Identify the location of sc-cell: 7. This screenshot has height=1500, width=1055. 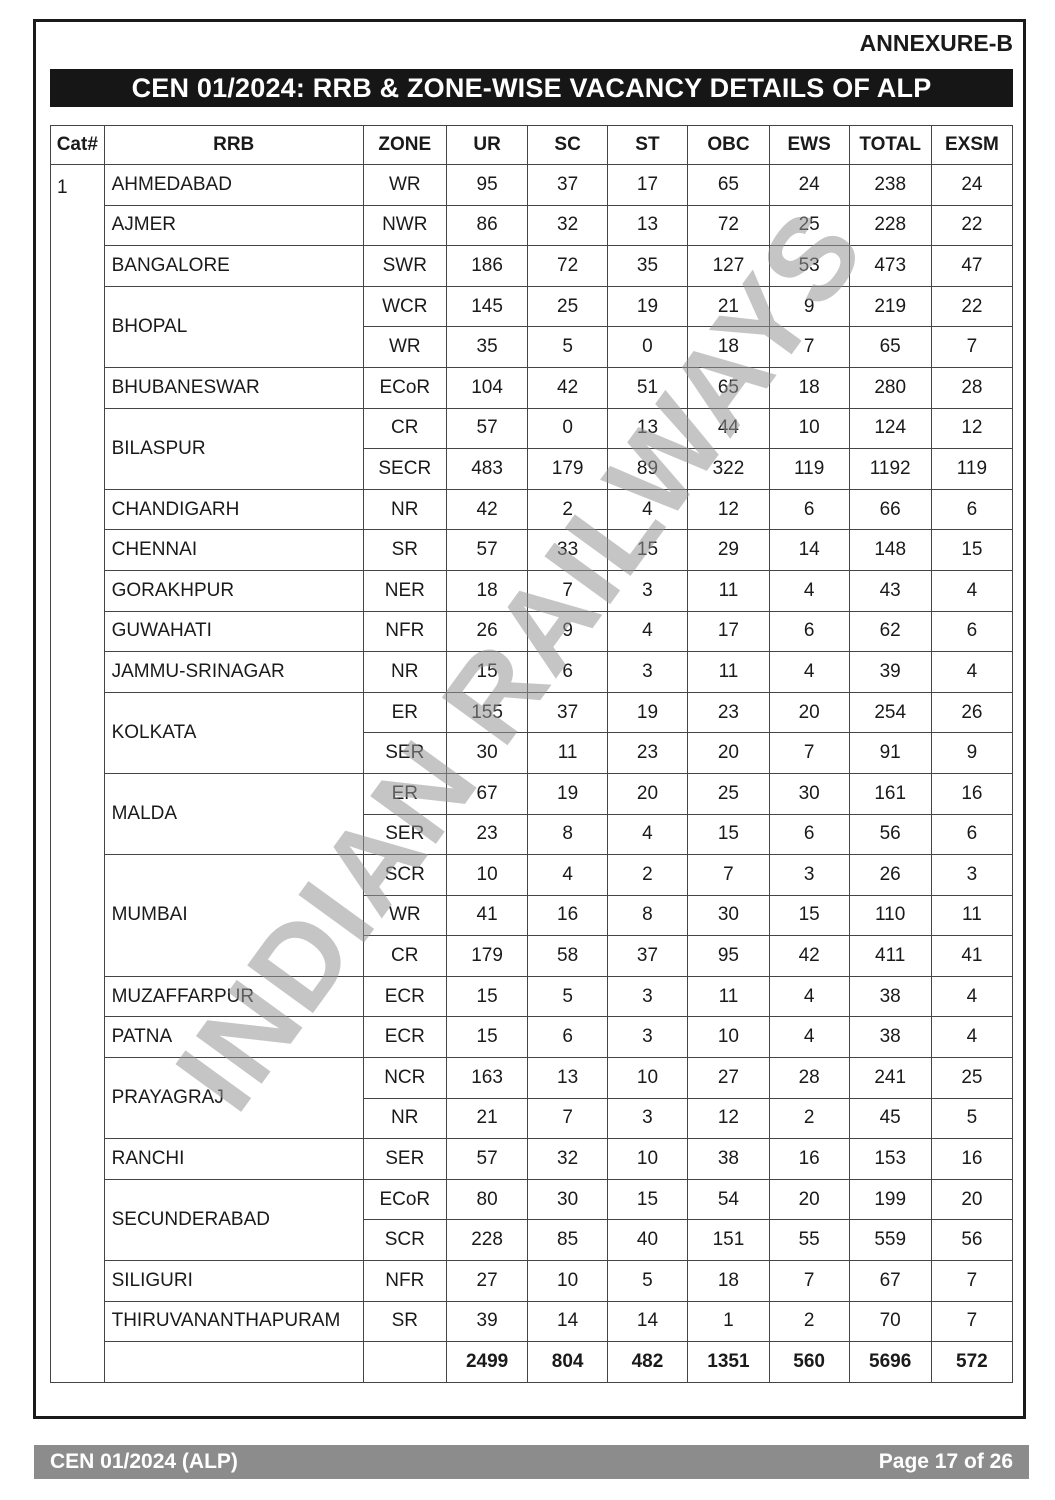
(567, 1118).